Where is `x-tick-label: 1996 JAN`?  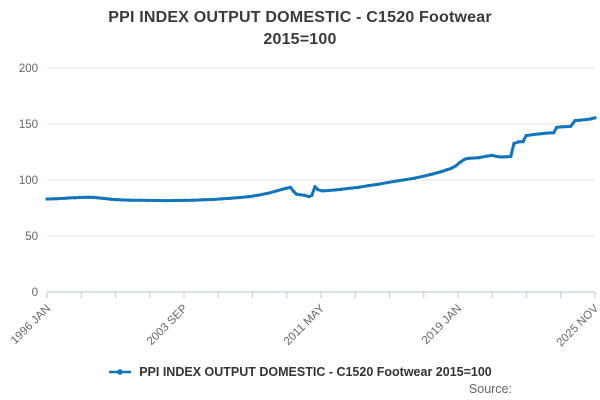 x-tick-label: 1996 JAN is located at coordinates (31, 325).